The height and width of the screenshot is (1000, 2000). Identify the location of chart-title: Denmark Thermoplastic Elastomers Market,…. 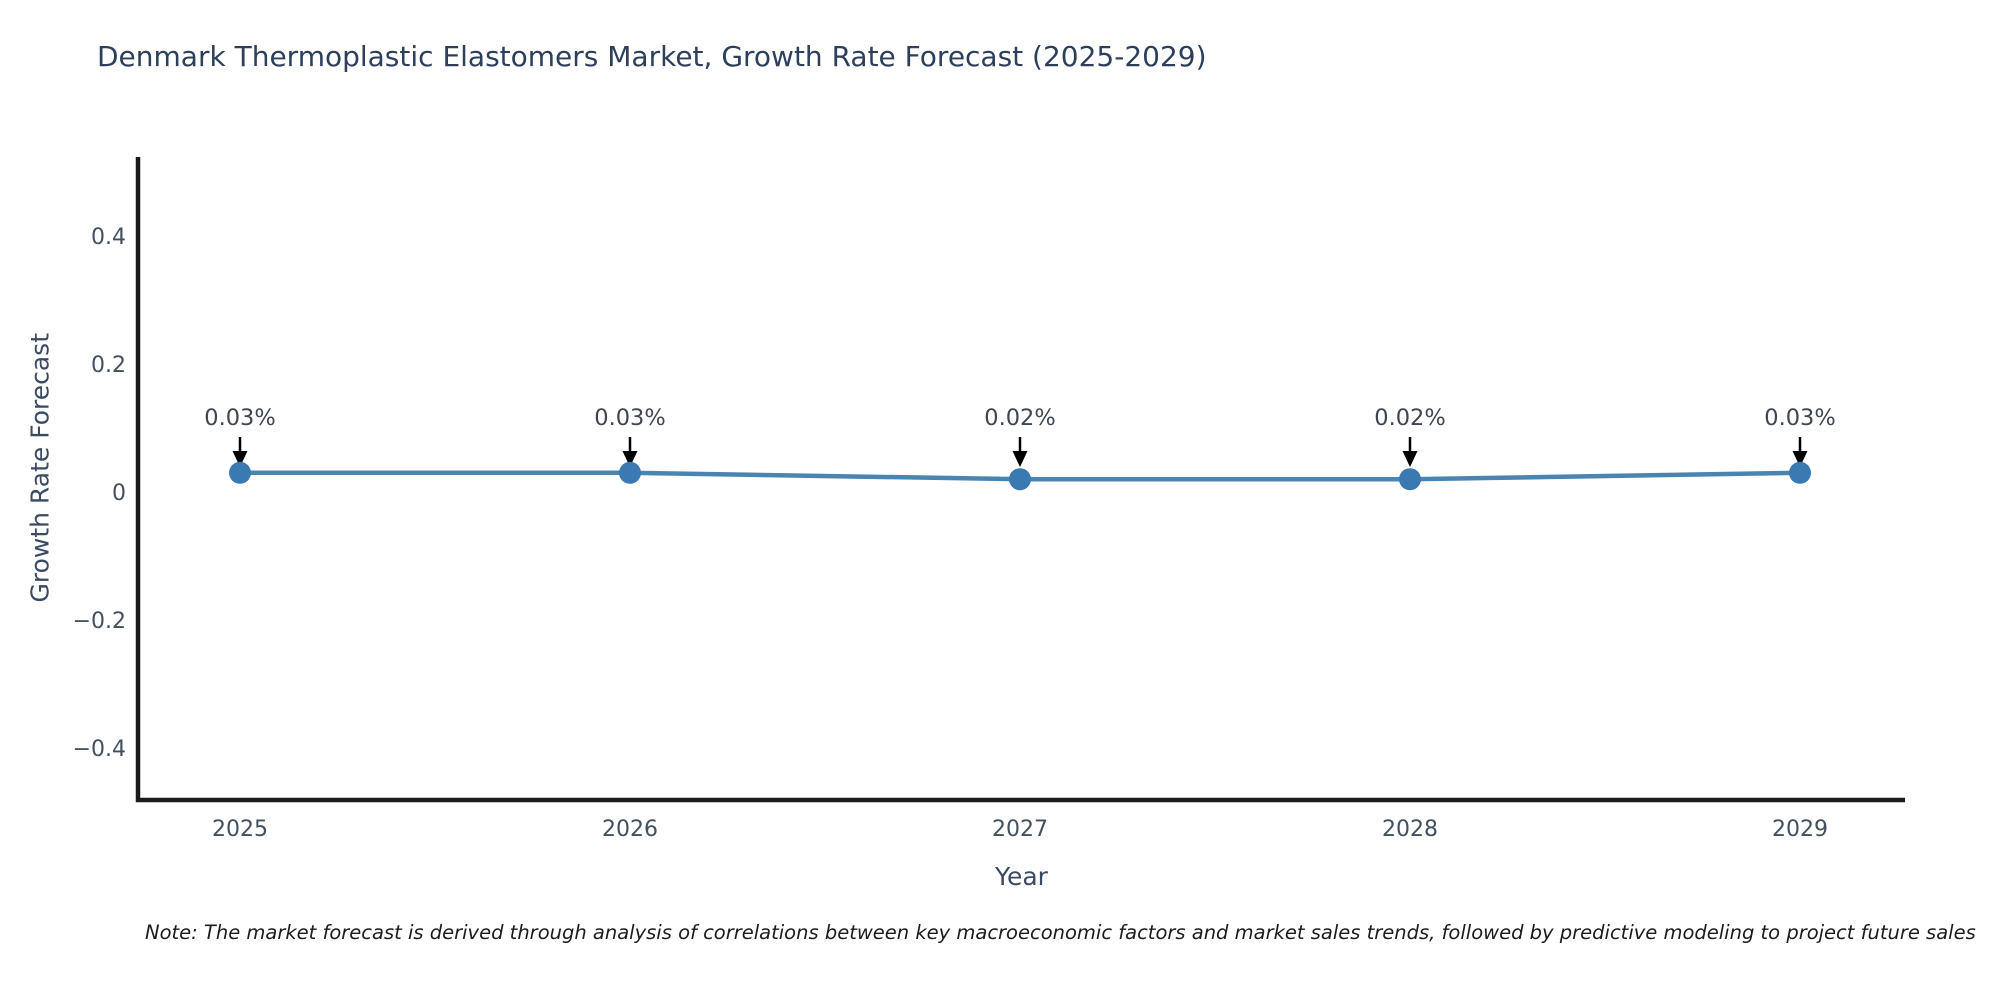
(652, 56).